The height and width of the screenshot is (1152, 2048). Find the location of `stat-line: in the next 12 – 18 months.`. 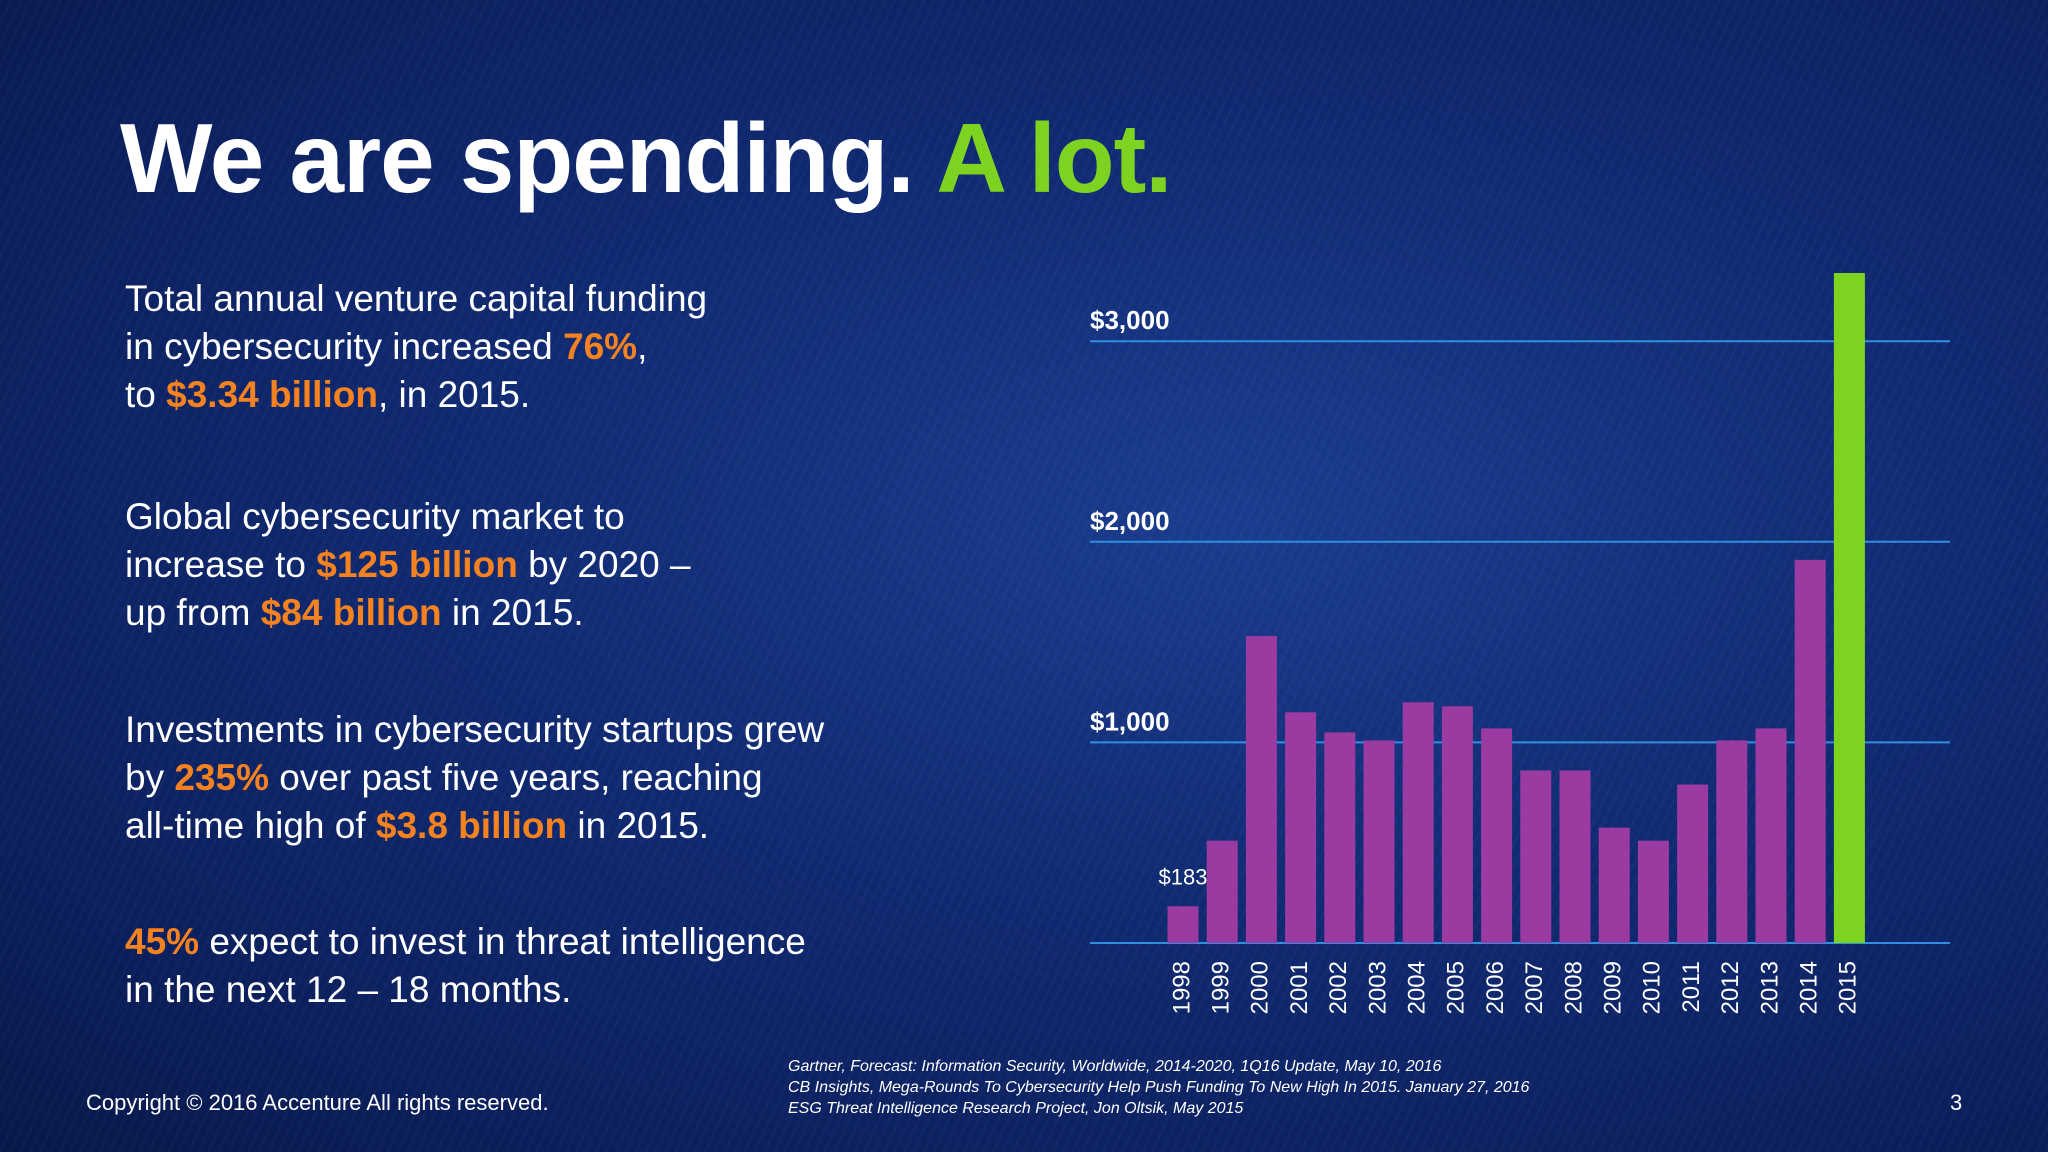

stat-line: in the next 12 – 18 months. is located at coordinates (465, 990).